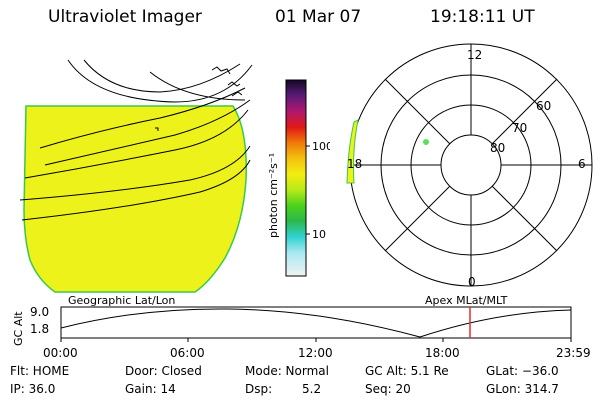 This screenshot has height=400, width=600. I want to click on mlt-label-6: 6, so click(582, 164).